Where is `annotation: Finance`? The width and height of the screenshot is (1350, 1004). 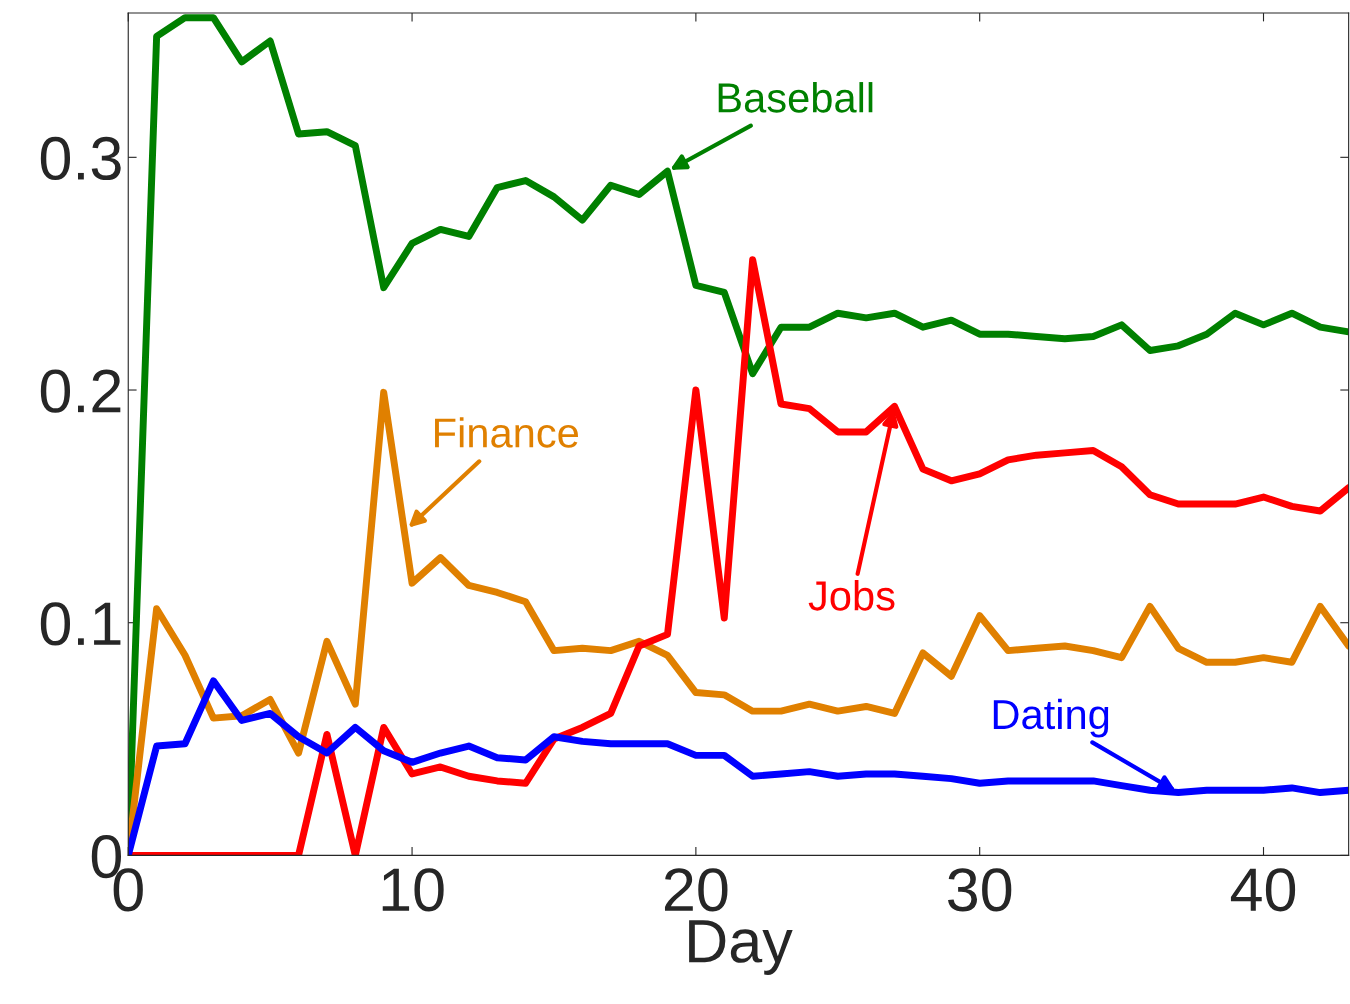
annotation: Finance is located at coordinates (506, 432).